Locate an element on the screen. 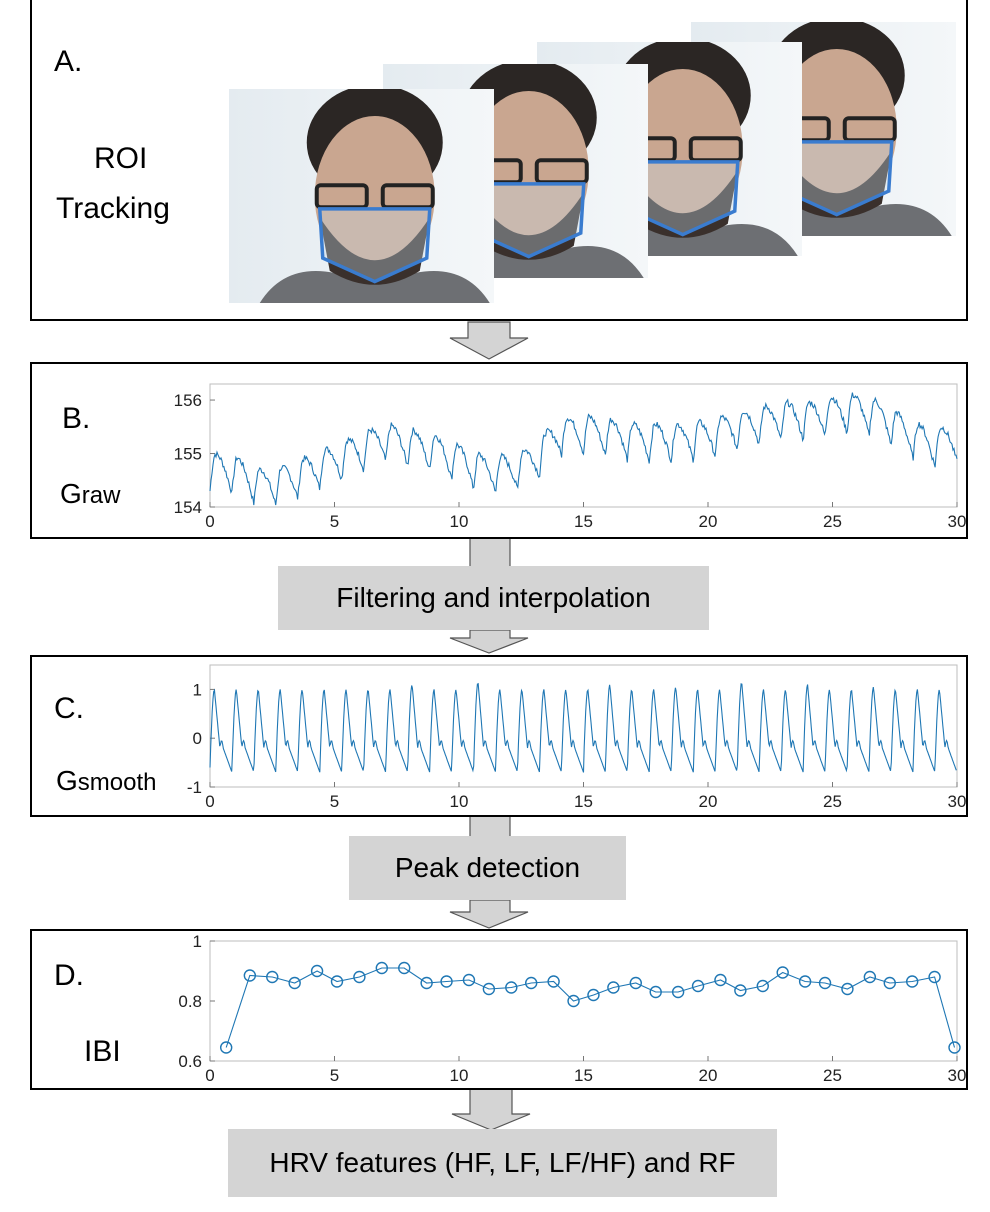 The height and width of the screenshot is (1212, 990). panel-smooth-signal: C. Gsmooth is located at coordinates (499, 736).